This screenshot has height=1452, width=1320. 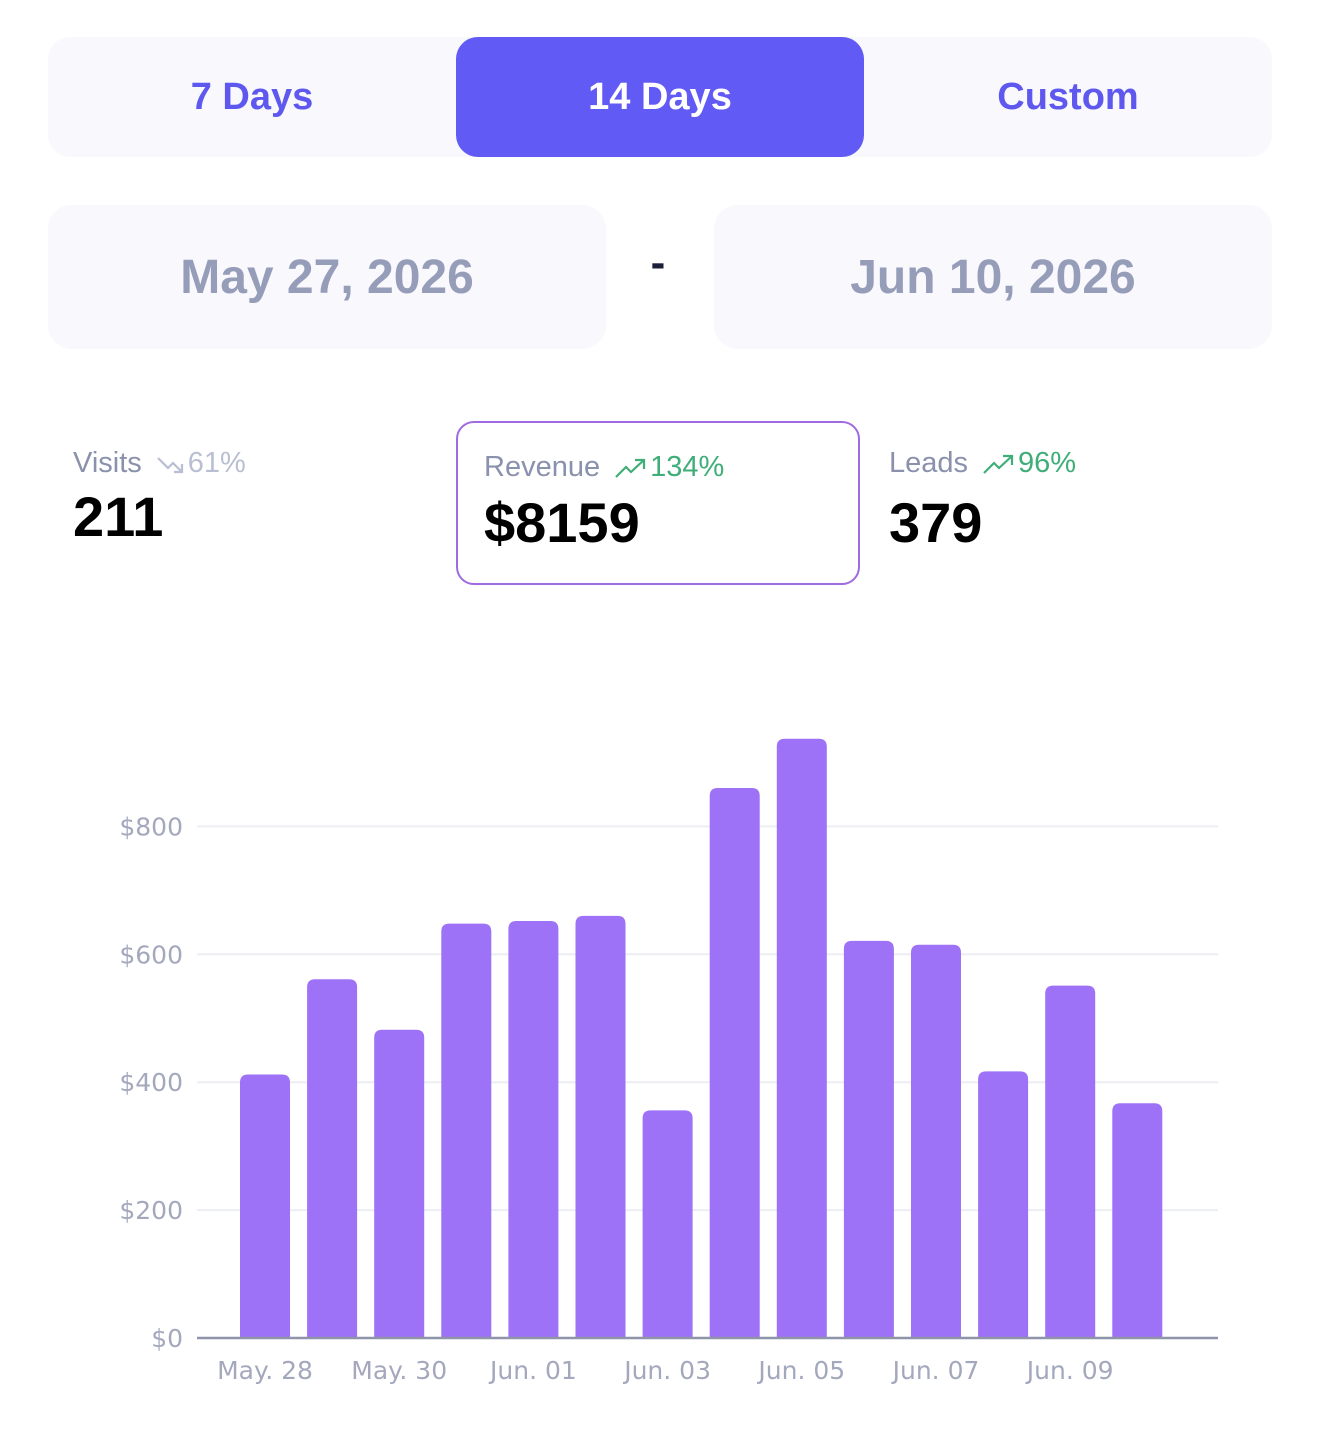 I want to click on x-tick-label: Jun. 07, so click(x=935, y=1370).